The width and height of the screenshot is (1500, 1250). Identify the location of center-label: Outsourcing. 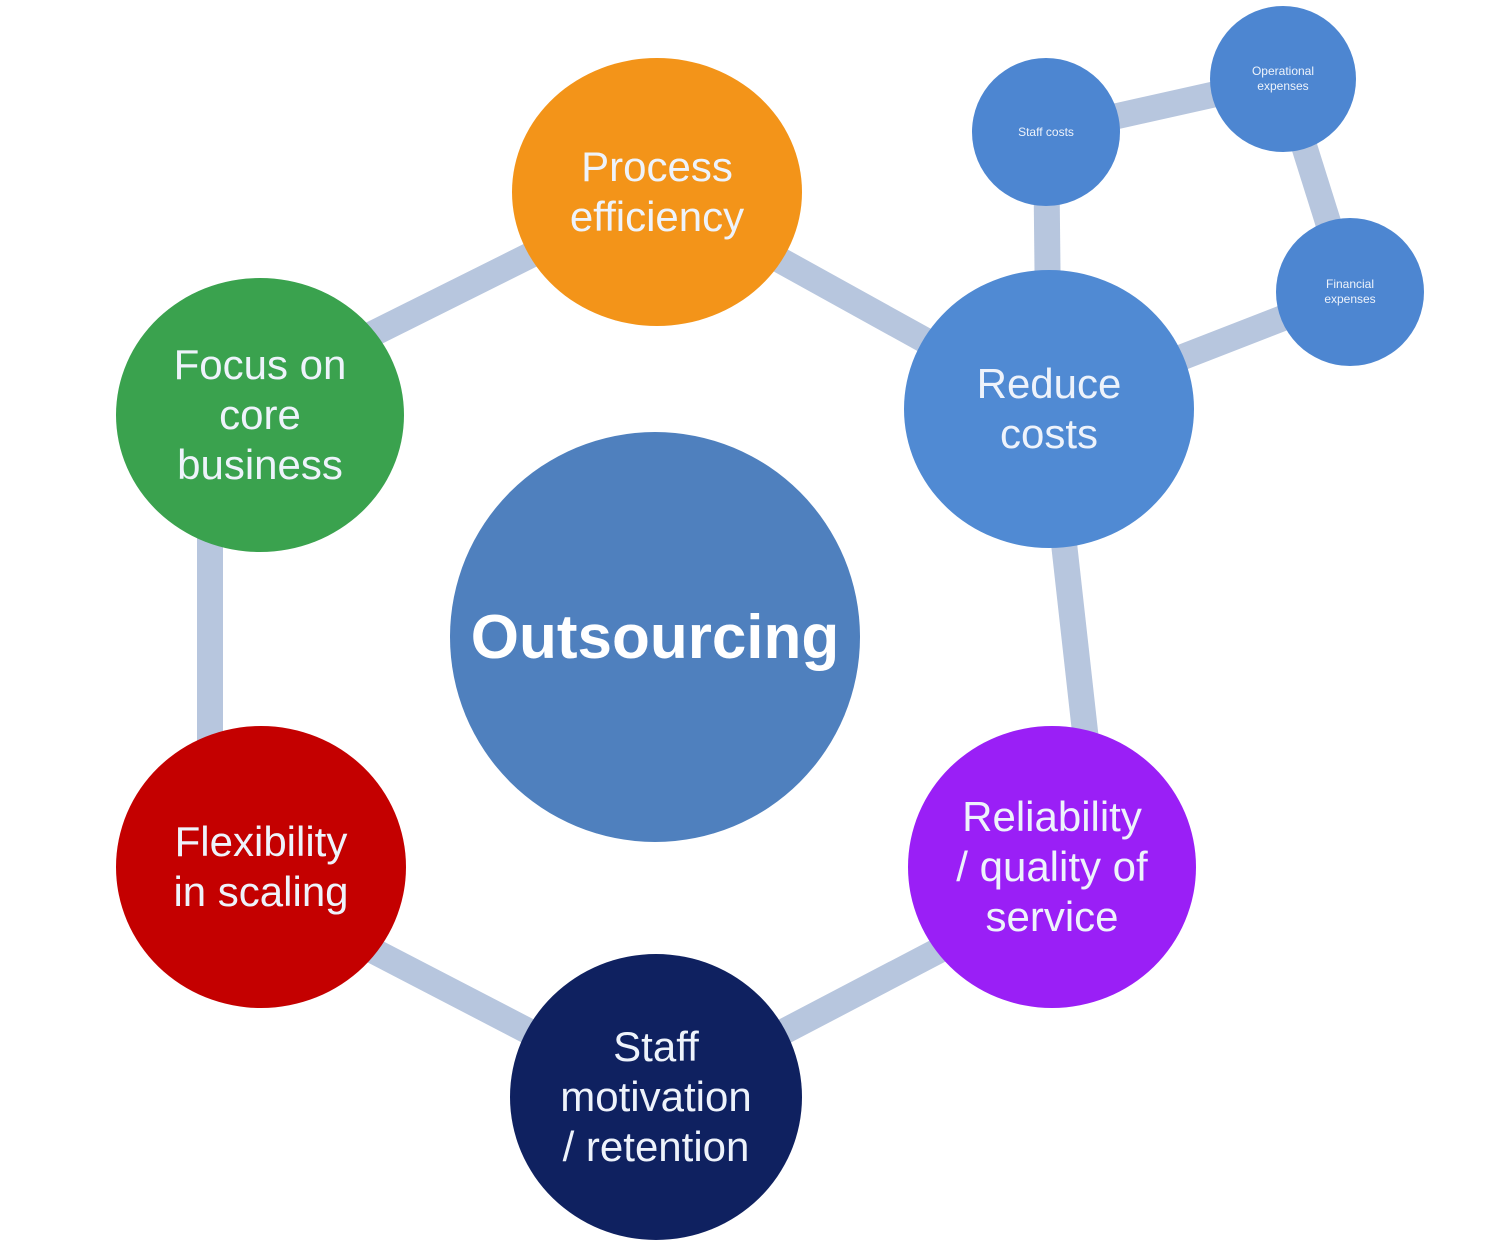
(655, 637).